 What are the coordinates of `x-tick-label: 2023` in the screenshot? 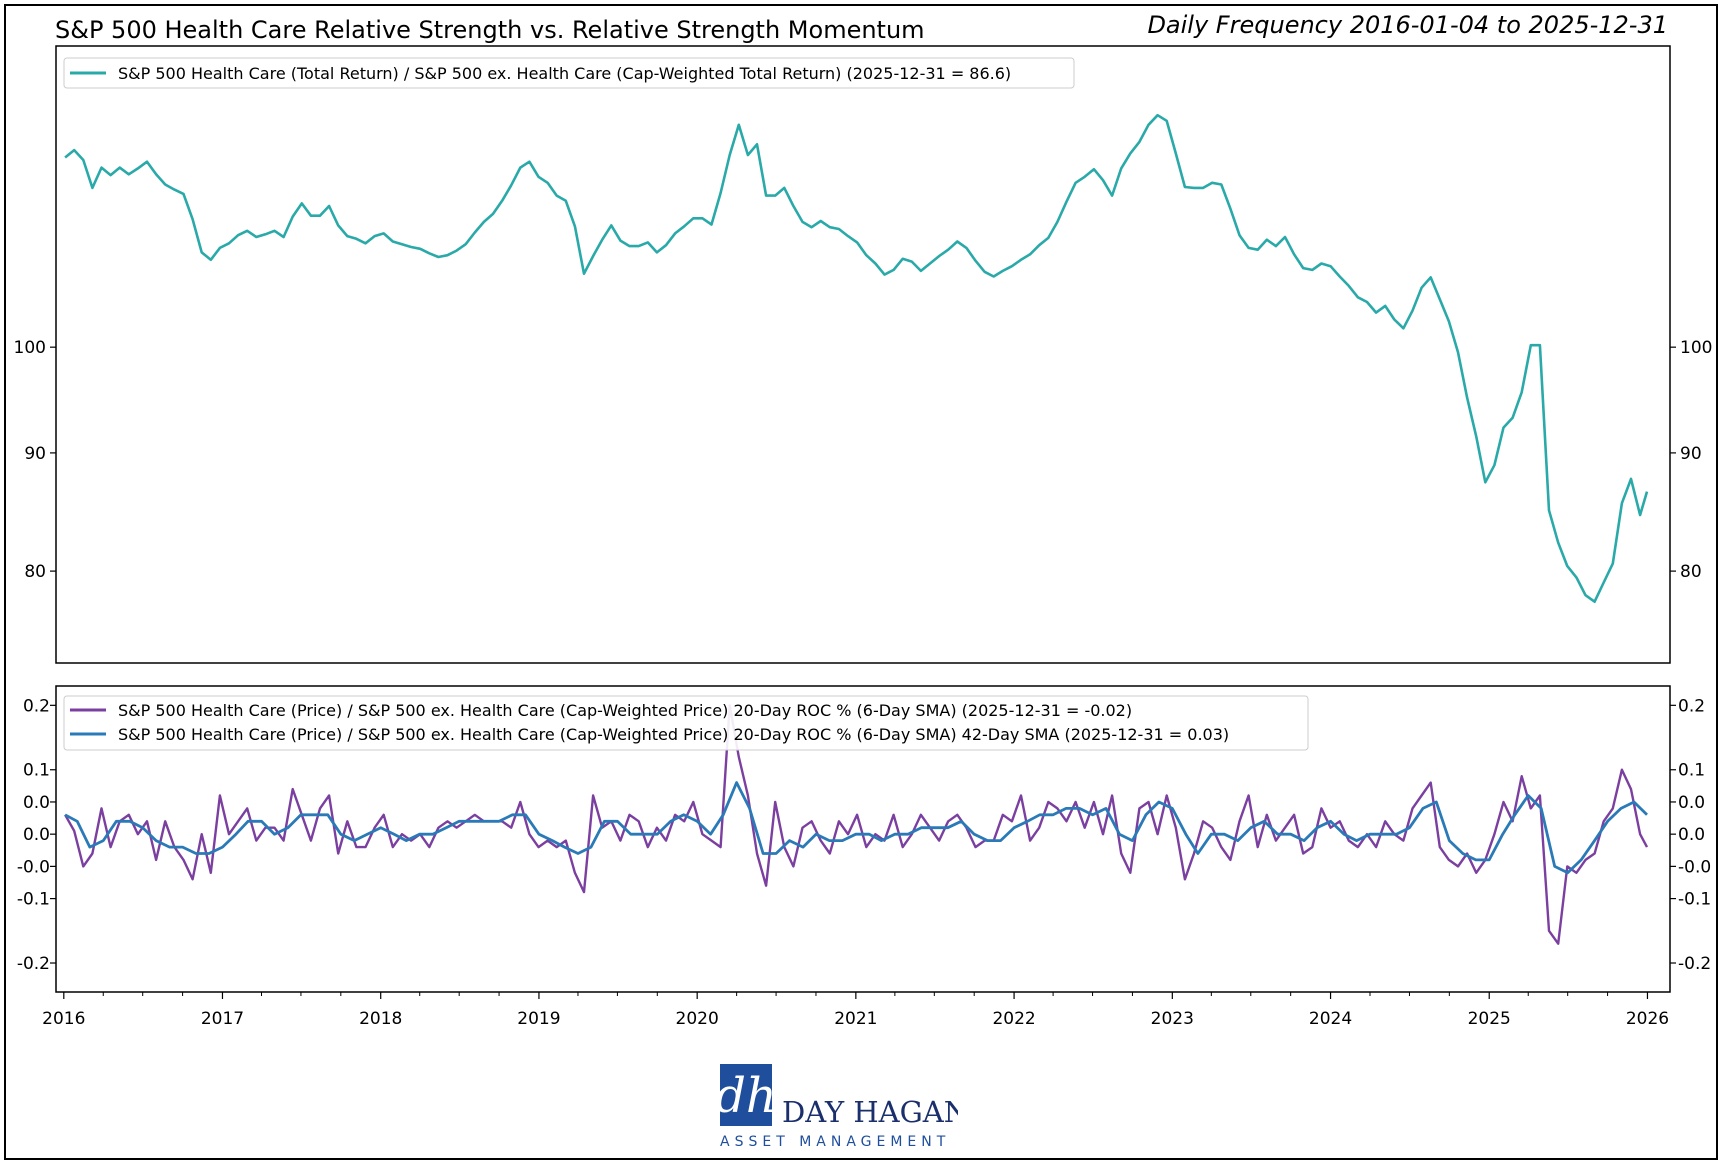 It's located at (1172, 1019).